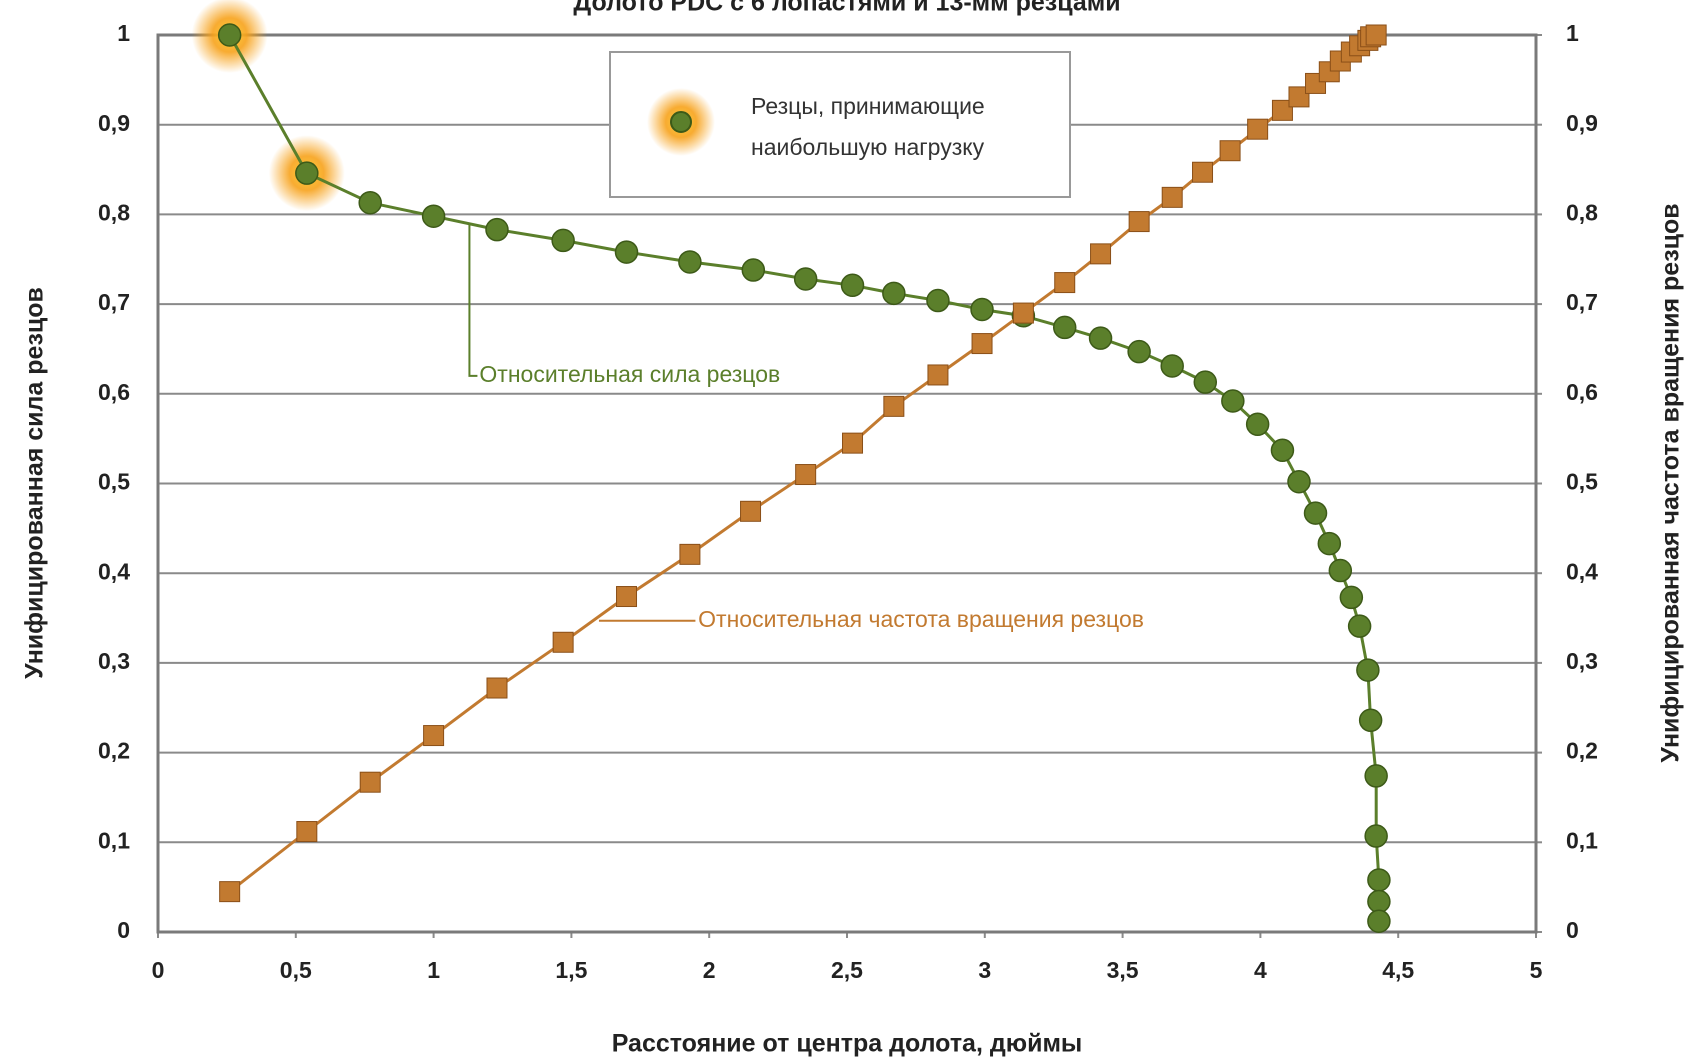 This screenshot has height=1064, width=1694. Describe the element at coordinates (114, 212) in the screenshot. I see `y-tick-label: 0,8` at that location.